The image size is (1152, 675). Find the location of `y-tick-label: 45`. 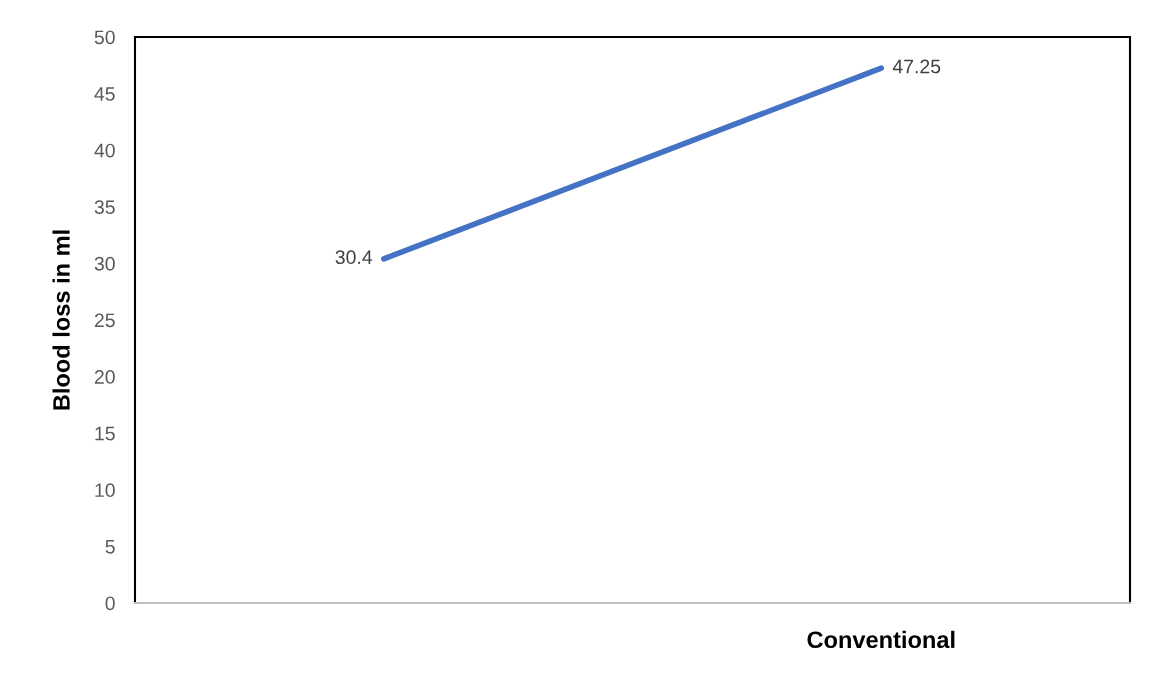

y-tick-label: 45 is located at coordinates (104, 94).